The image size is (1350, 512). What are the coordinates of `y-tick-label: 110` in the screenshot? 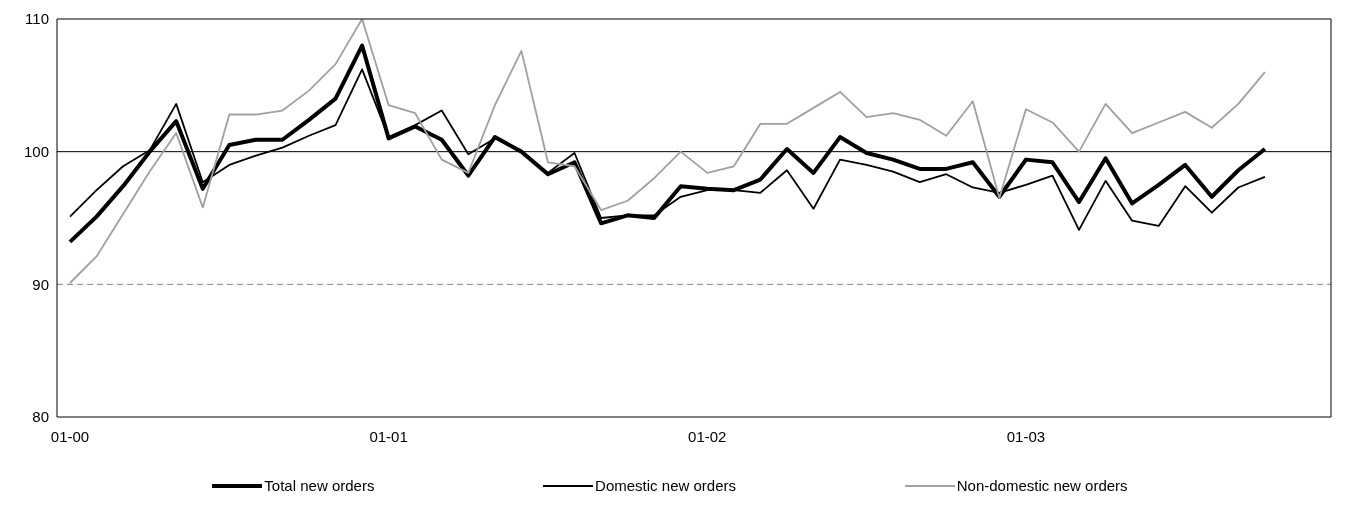 It's located at (37, 19).